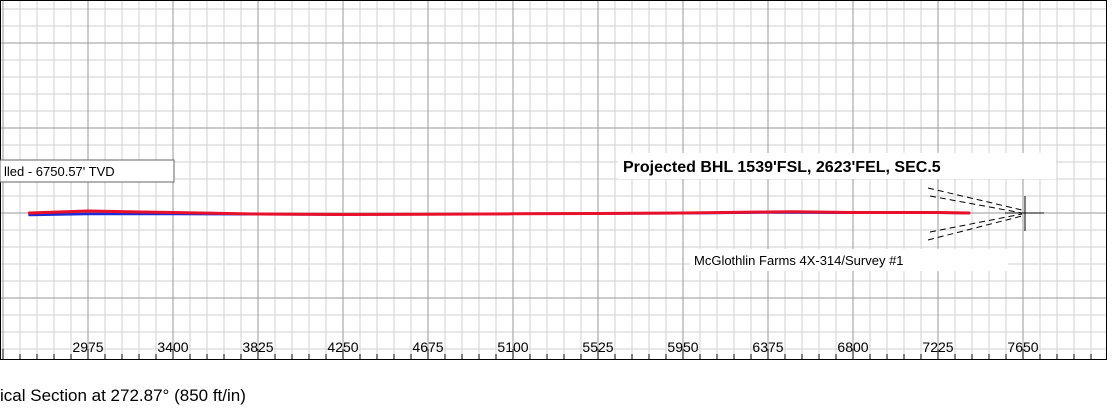  What do you see at coordinates (87, 347) in the screenshot?
I see `x-tick-label: 2975` at bounding box center [87, 347].